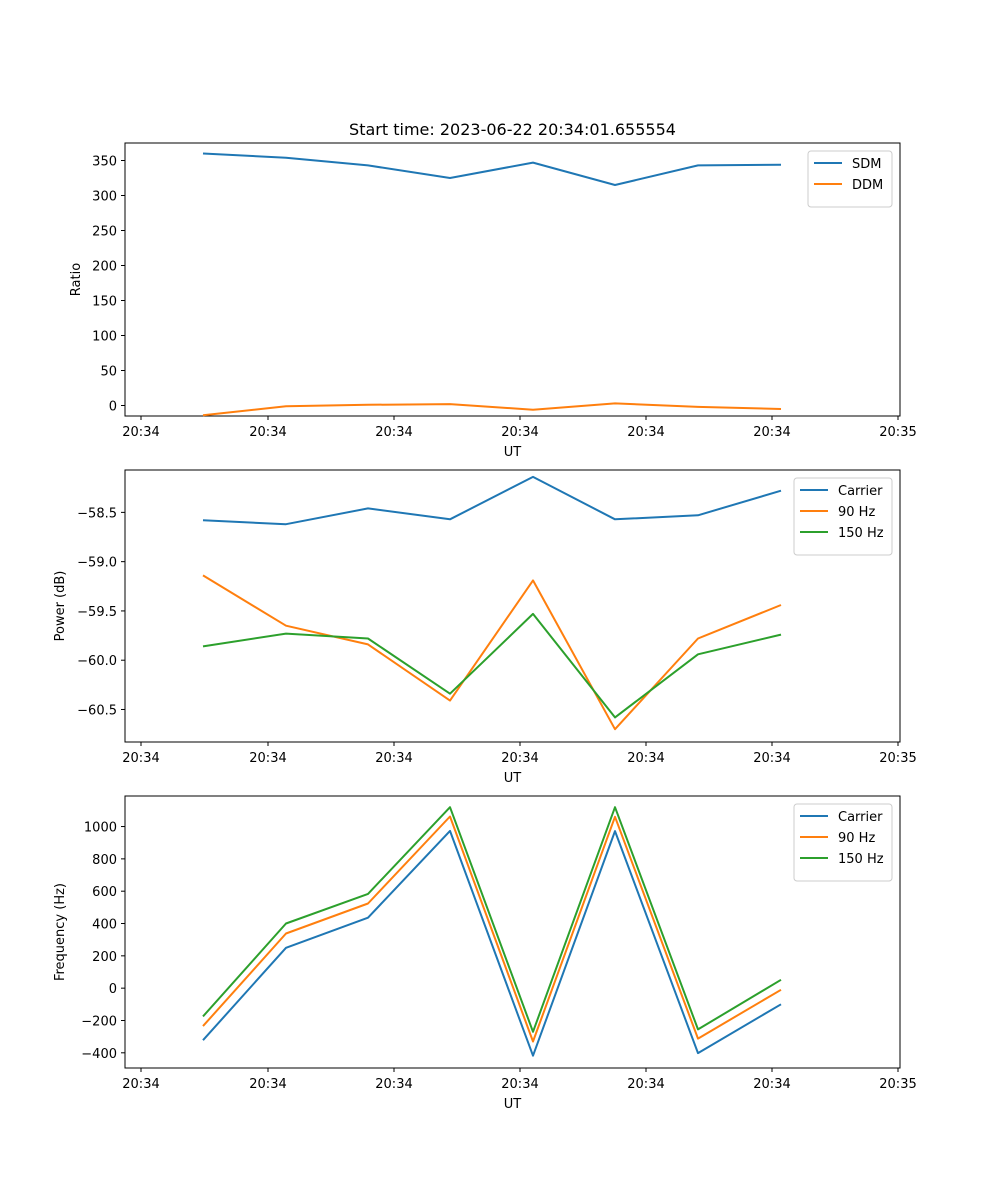 The image size is (1000, 1200). Describe the element at coordinates (104, 302) in the screenshot. I see `y-tick-label: 150` at that location.